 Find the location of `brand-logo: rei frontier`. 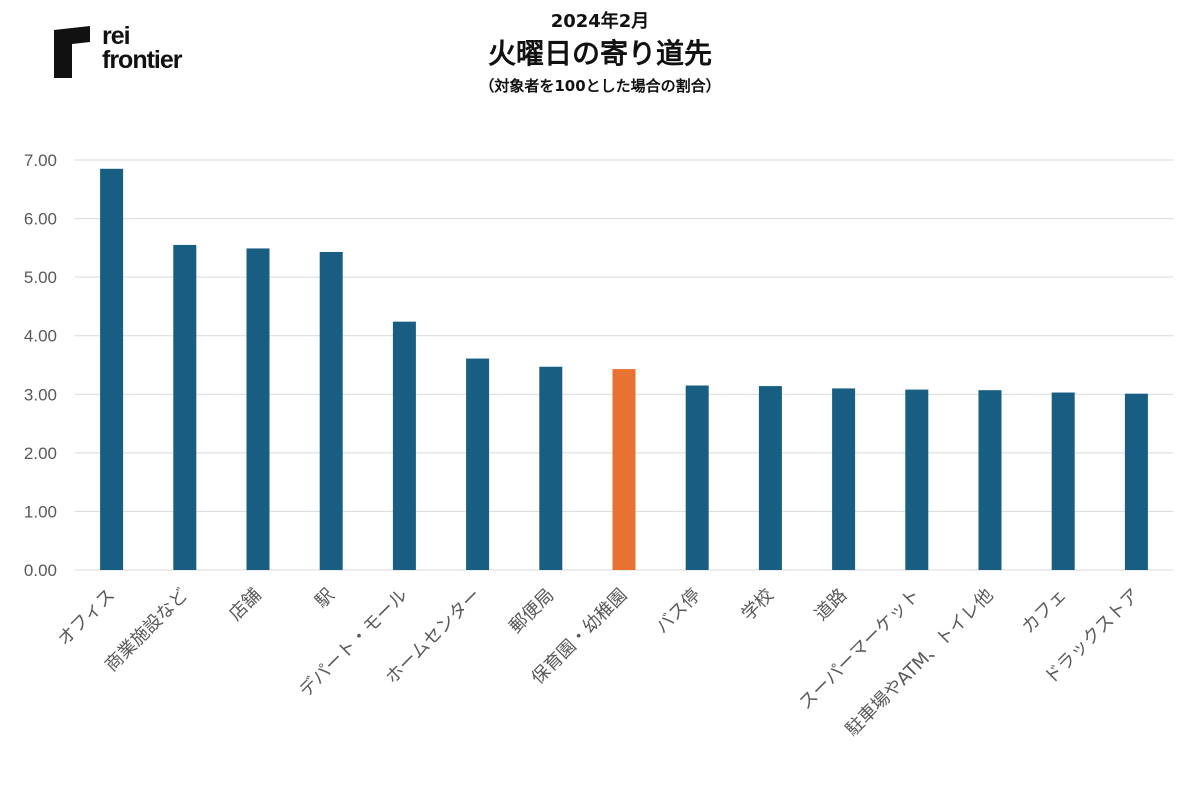

brand-logo: rei frontier is located at coordinates (139, 52).